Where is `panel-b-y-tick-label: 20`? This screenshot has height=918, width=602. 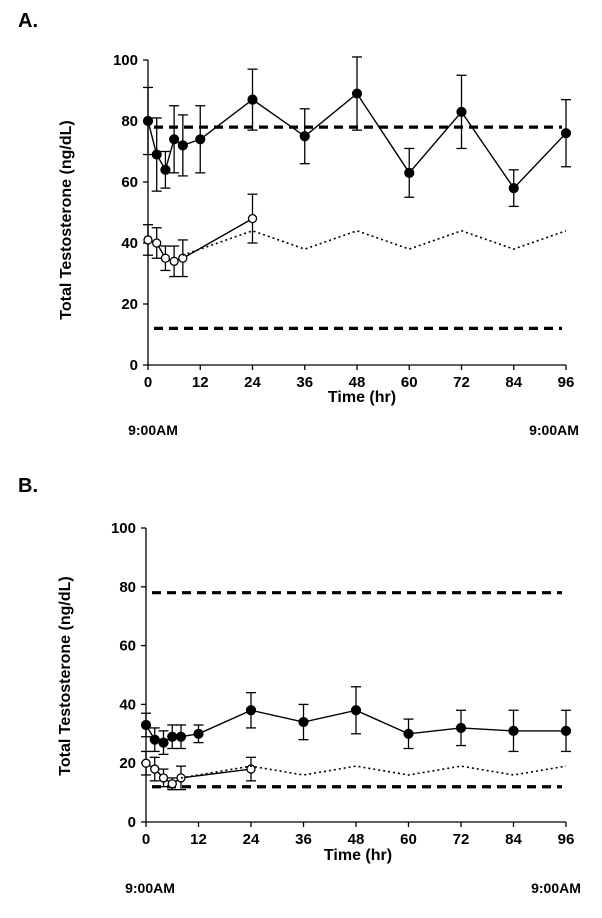 panel-b-y-tick-label: 20 is located at coordinates (127, 763).